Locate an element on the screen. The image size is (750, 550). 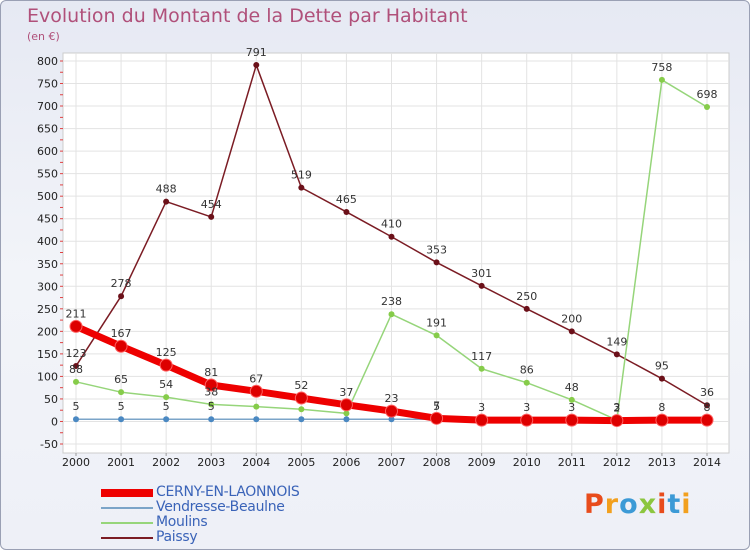
y-tick-label: 800 is located at coordinates (47, 61).